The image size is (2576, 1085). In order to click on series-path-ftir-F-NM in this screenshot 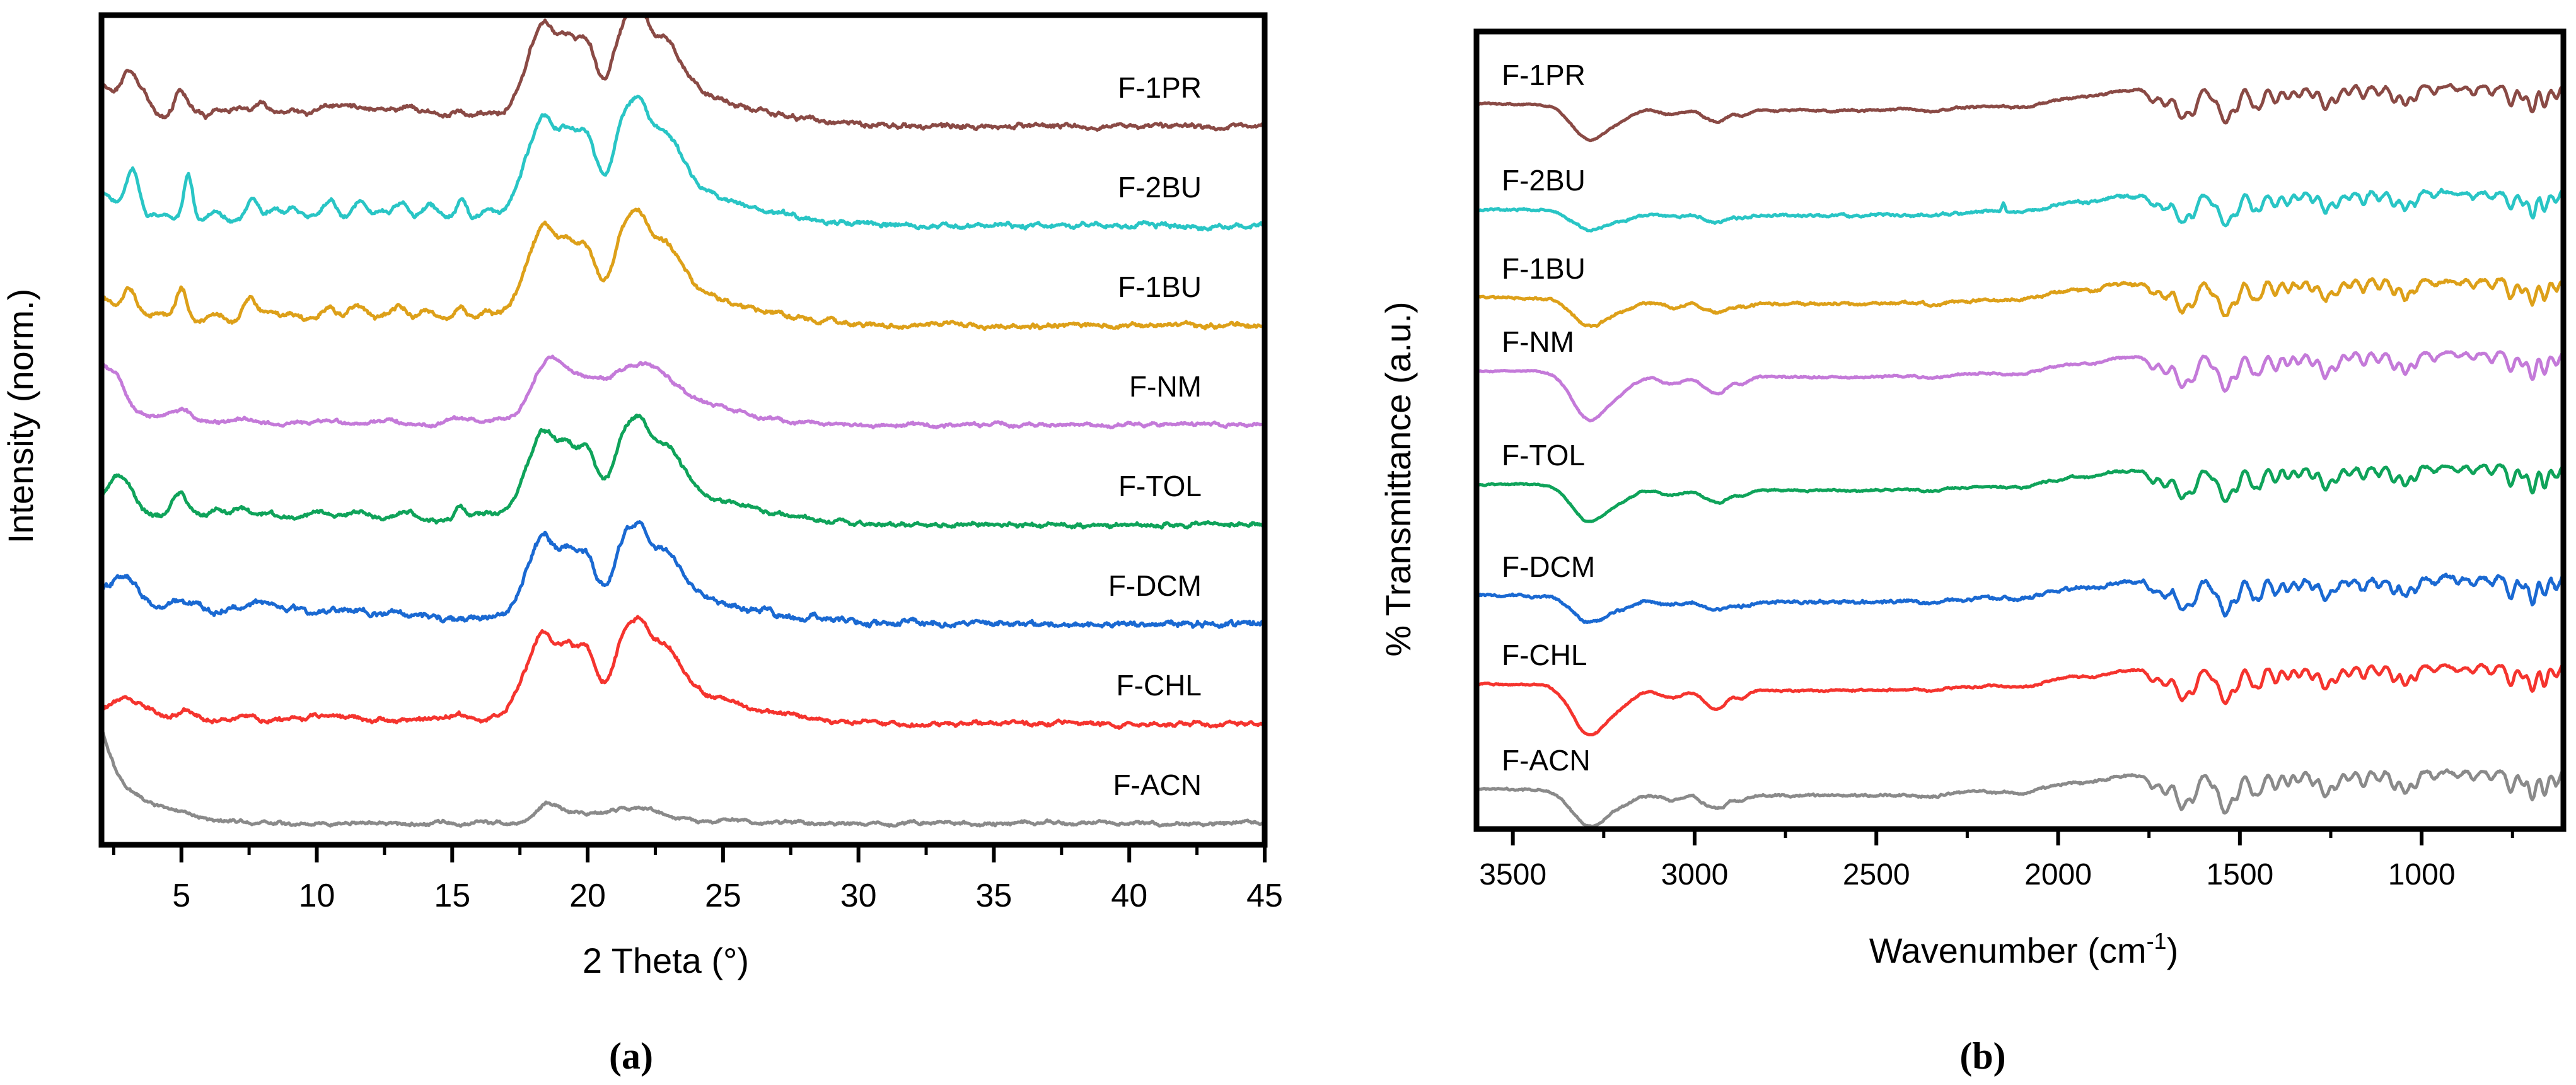, I will do `click(2020, 386)`.